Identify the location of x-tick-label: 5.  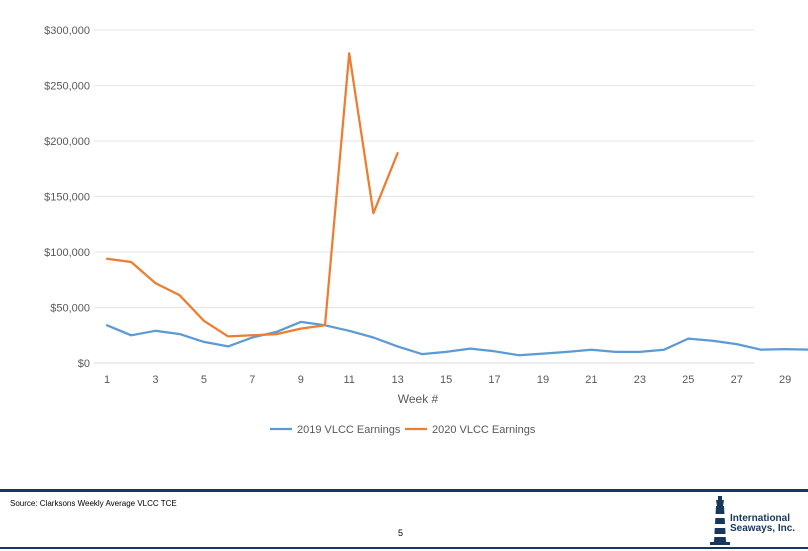
(204, 380).